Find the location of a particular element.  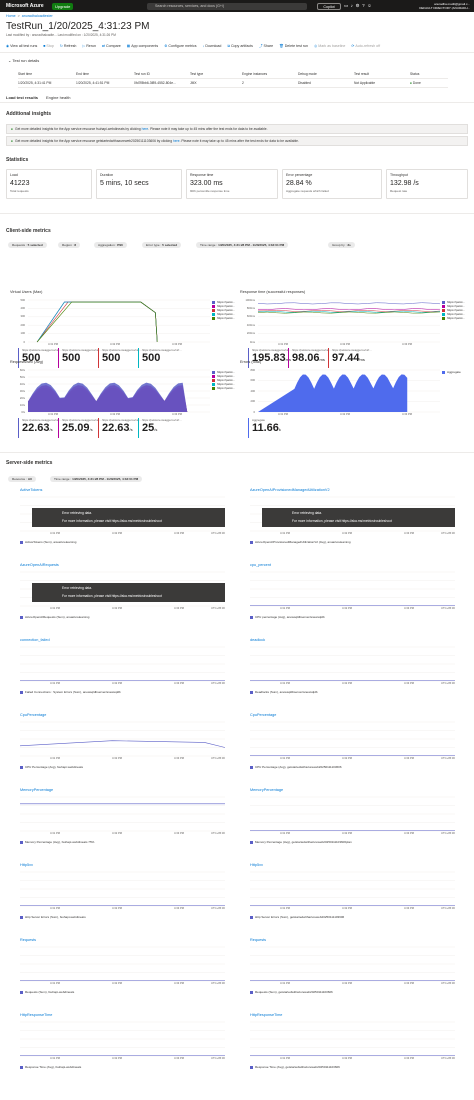

y-tick-label: 400 is located at coordinates (252, 391).